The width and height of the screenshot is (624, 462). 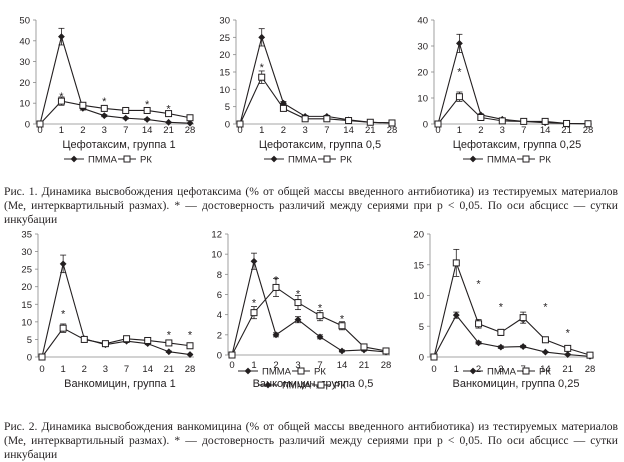 I want to click on chart-title: Ванкомицин, группа 0,25, so click(x=516, y=384).